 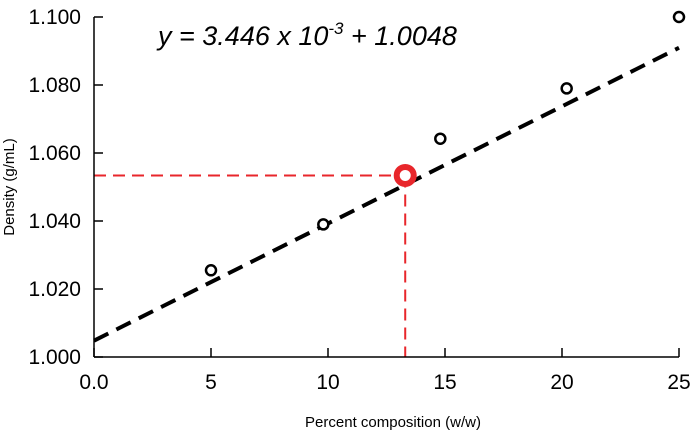 I want to click on x-tick-label: 15, so click(x=444, y=382).